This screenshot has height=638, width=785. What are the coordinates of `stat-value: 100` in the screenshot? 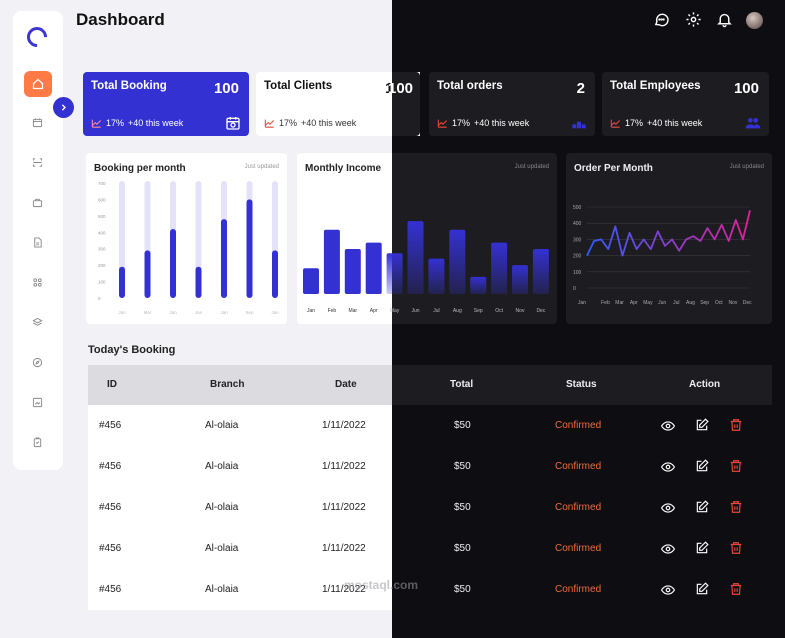 It's located at (226, 88).